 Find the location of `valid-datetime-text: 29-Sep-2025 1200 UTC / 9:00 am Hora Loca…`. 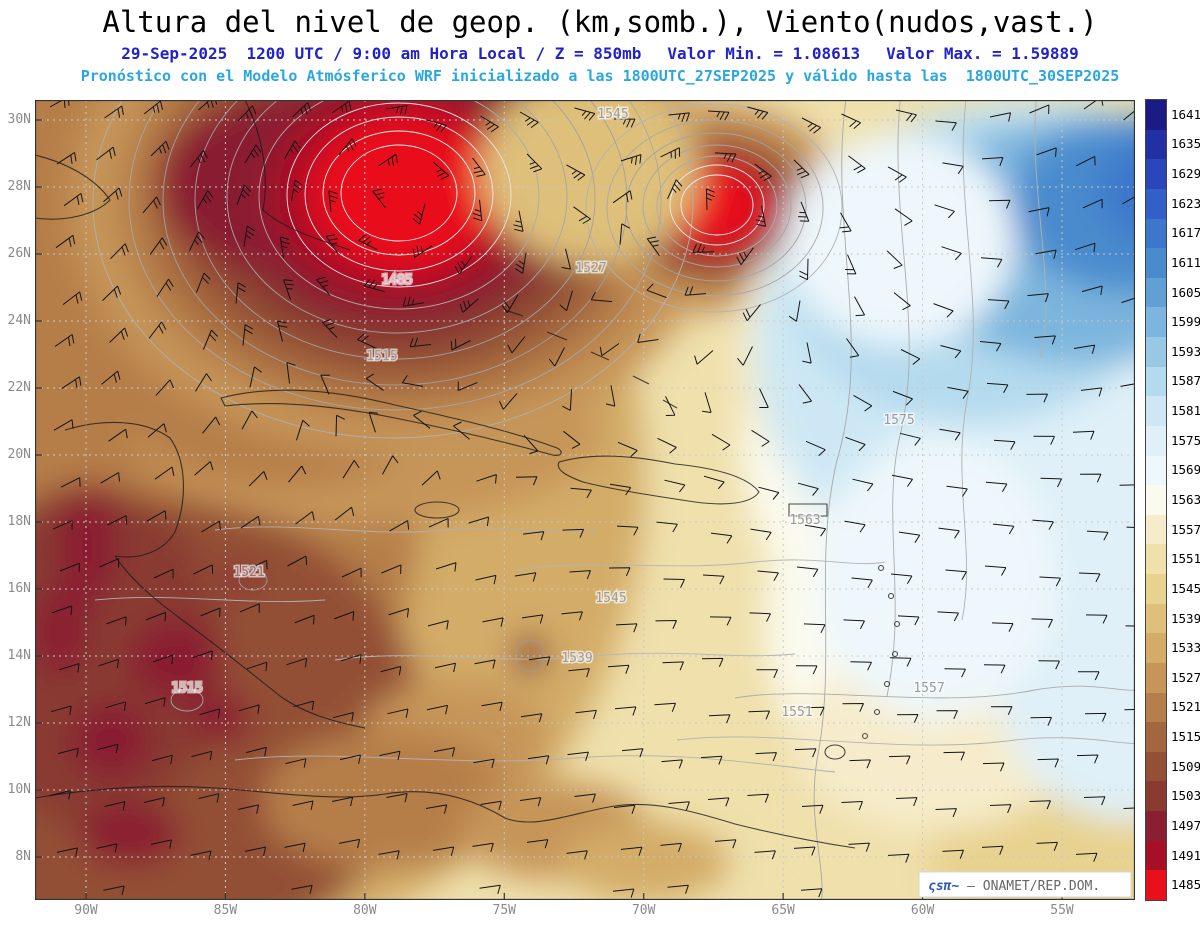

valid-datetime-text: 29-Sep-2025 1200 UTC / 9:00 am Hora Loca… is located at coordinates (381, 53).